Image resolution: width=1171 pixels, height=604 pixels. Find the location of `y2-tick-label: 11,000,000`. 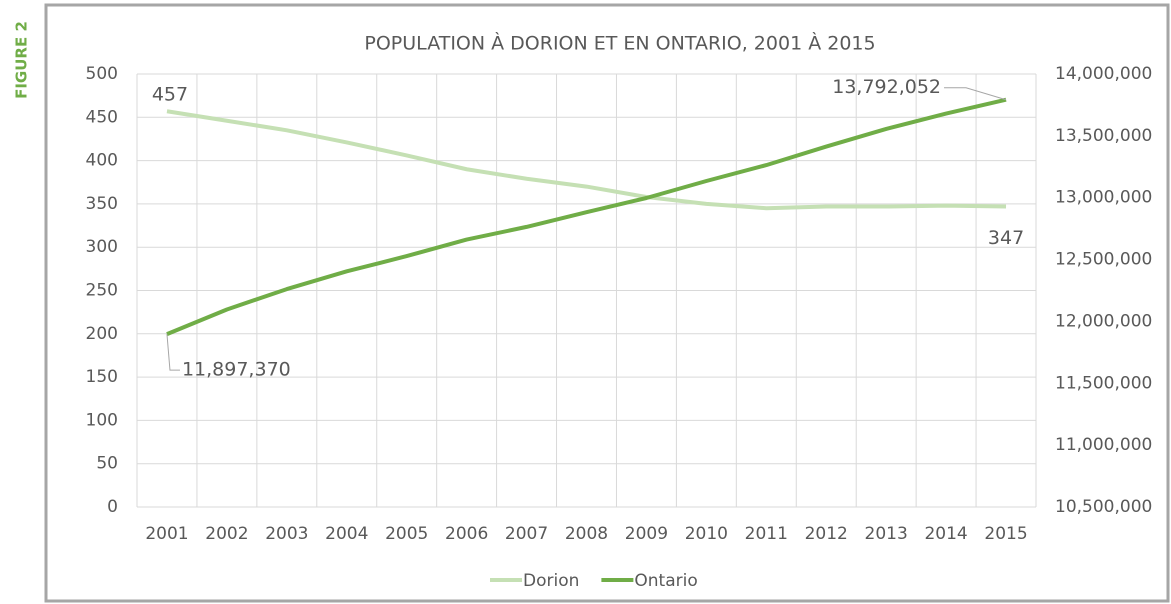

y2-tick-label: 11,000,000 is located at coordinates (1103, 445).